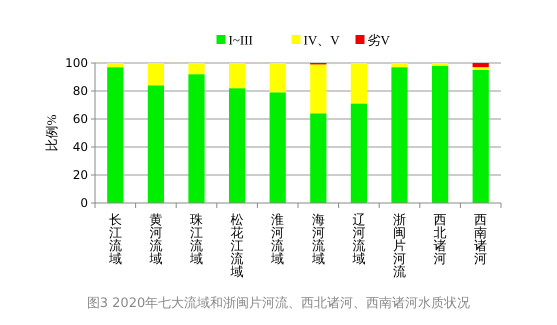 This screenshot has height=325, width=557. I want to click on x-tick-label: 珠江流域, so click(196, 239).